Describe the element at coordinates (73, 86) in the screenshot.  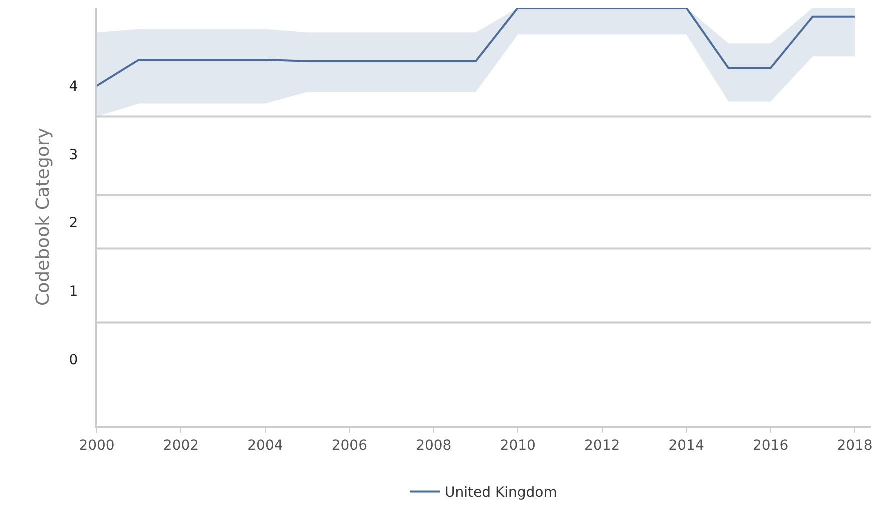
I see `y-tick-label: 4` at that location.